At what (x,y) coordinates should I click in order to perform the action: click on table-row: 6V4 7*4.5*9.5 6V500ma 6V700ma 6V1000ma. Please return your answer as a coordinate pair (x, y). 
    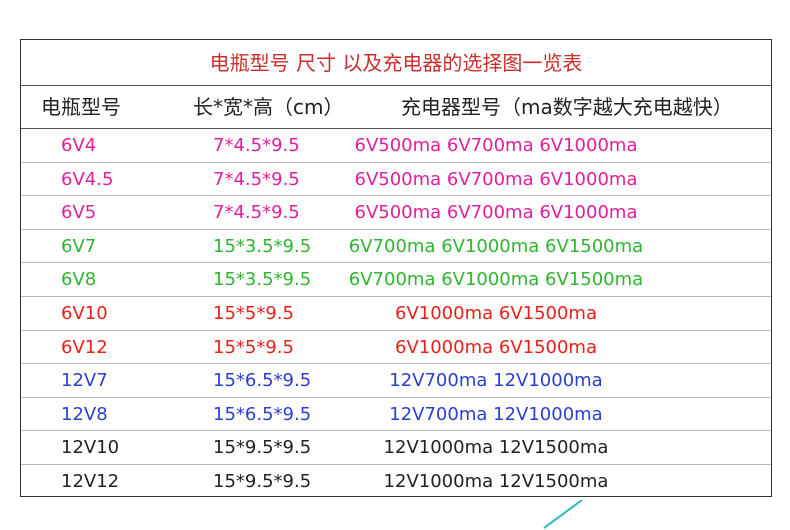
    Looking at the image, I should click on (396, 146).